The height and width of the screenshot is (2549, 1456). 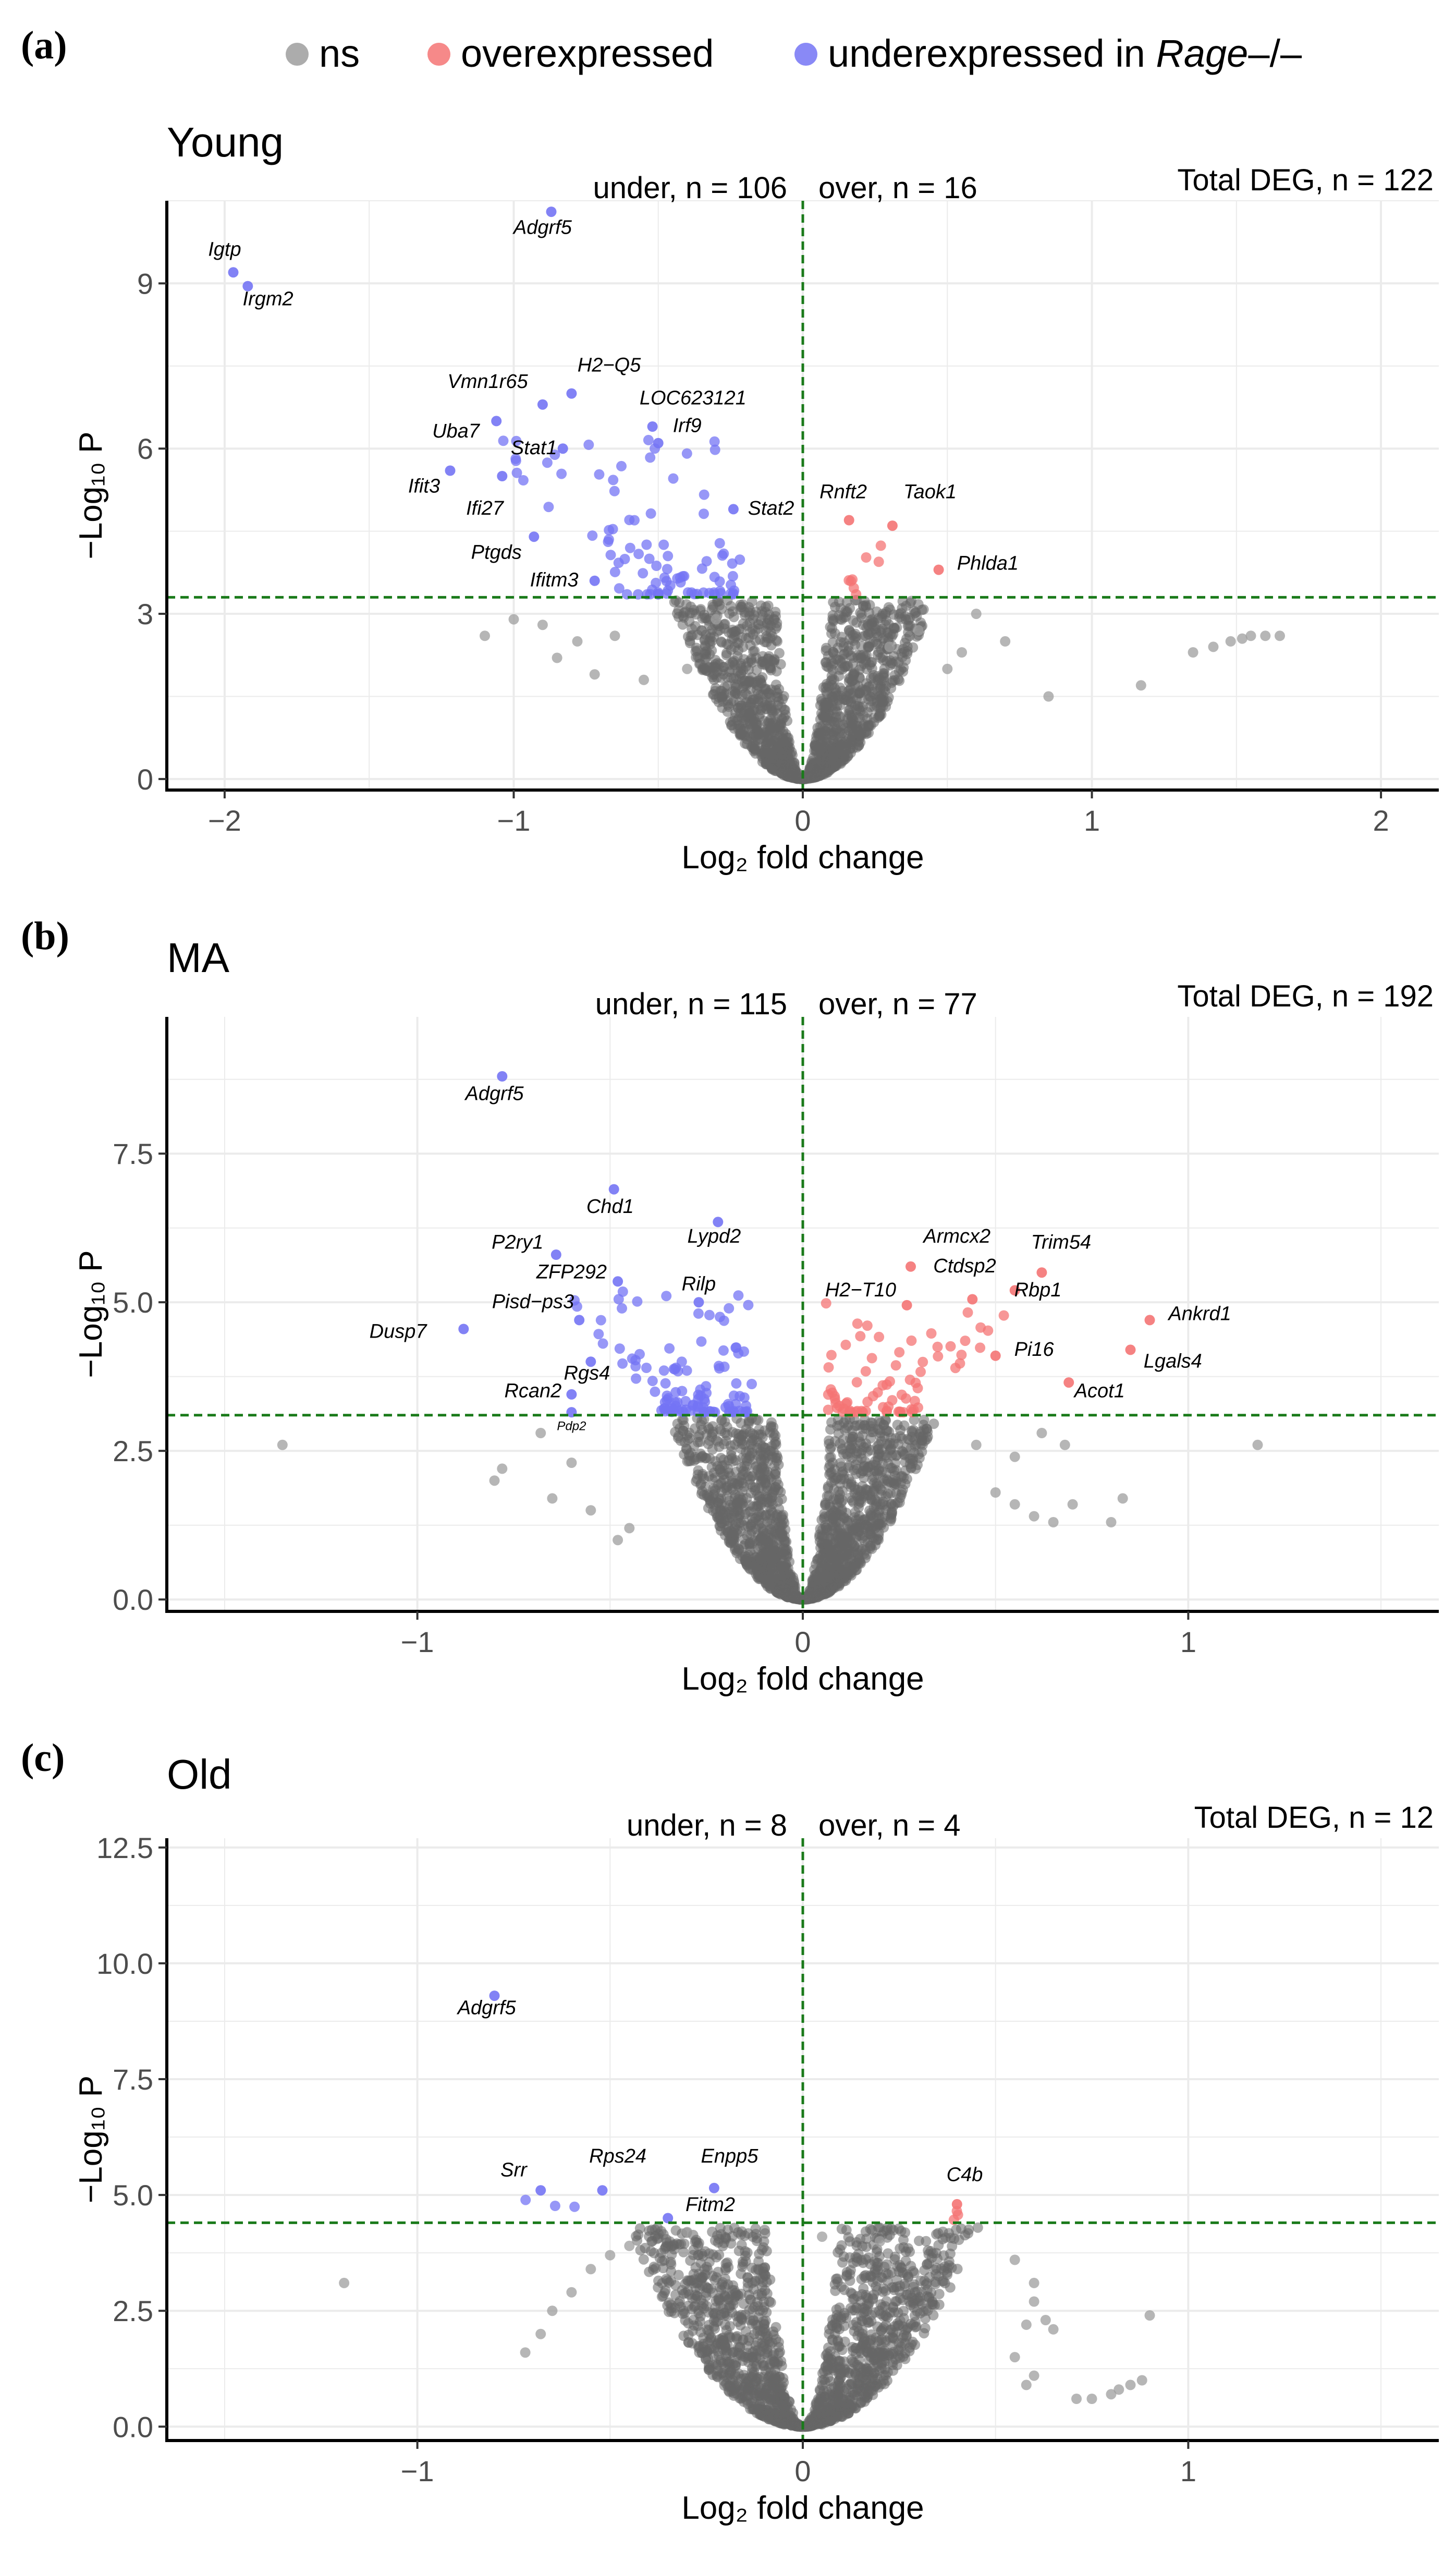 I want to click on y-tick-label: 0.0, so click(x=133, y=1599).